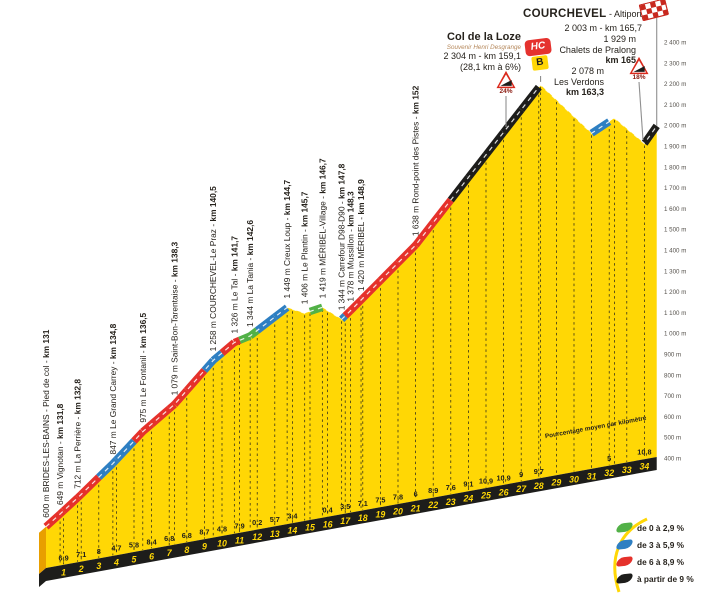  Describe the element at coordinates (310, 528) in the screenshot. I see `km-tick-label: 15` at that location.